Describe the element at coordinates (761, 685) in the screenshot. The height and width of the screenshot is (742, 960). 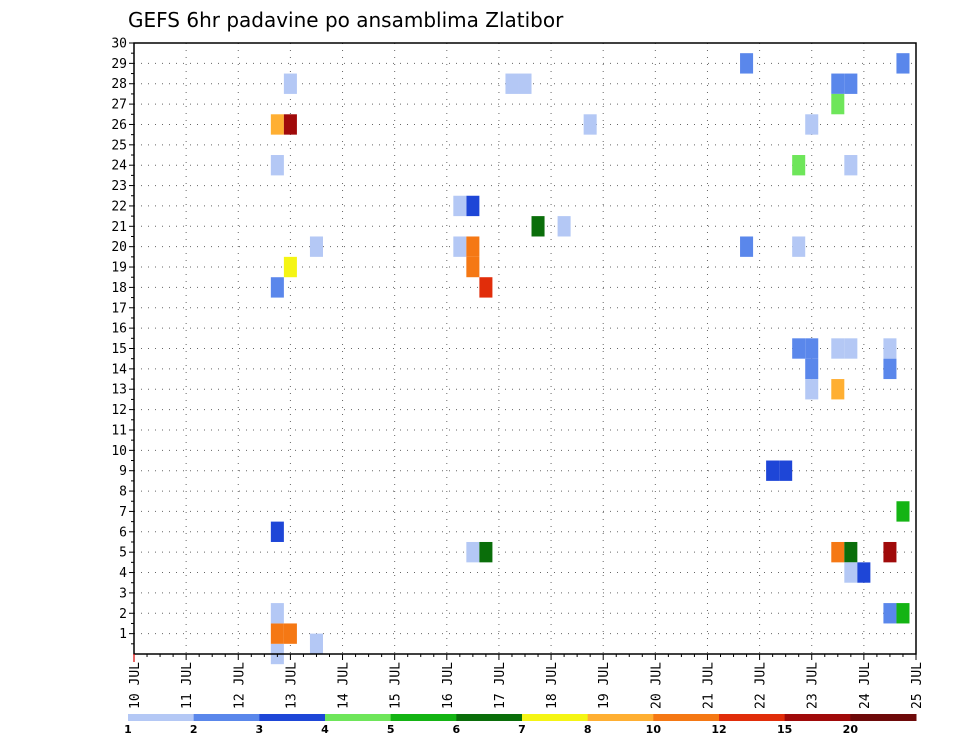
I see `x-tick-label: 22 JUL` at that location.